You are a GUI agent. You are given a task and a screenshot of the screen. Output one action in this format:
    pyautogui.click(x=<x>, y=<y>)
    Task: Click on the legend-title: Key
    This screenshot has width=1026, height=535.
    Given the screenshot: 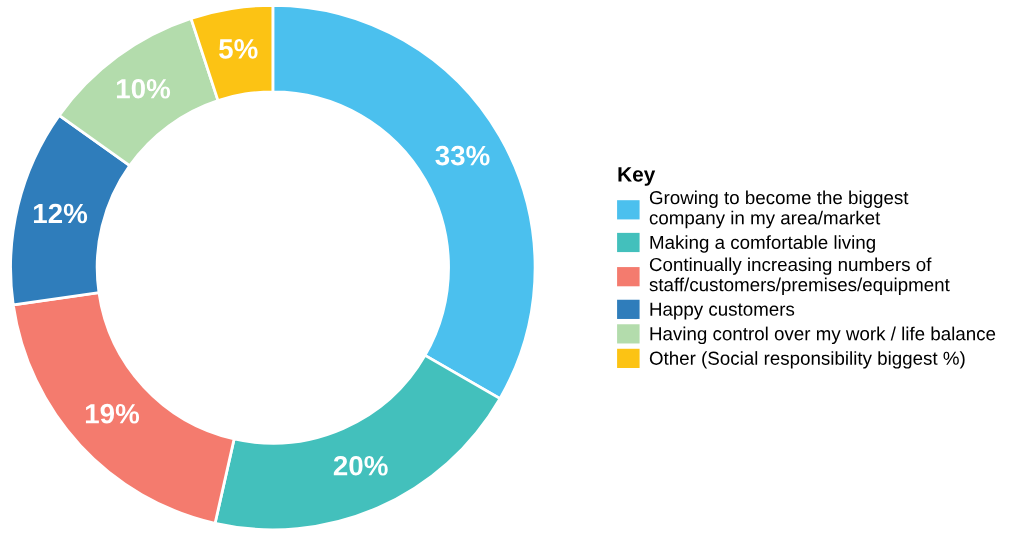 What is the action you would take?
    pyautogui.click(x=637, y=176)
    